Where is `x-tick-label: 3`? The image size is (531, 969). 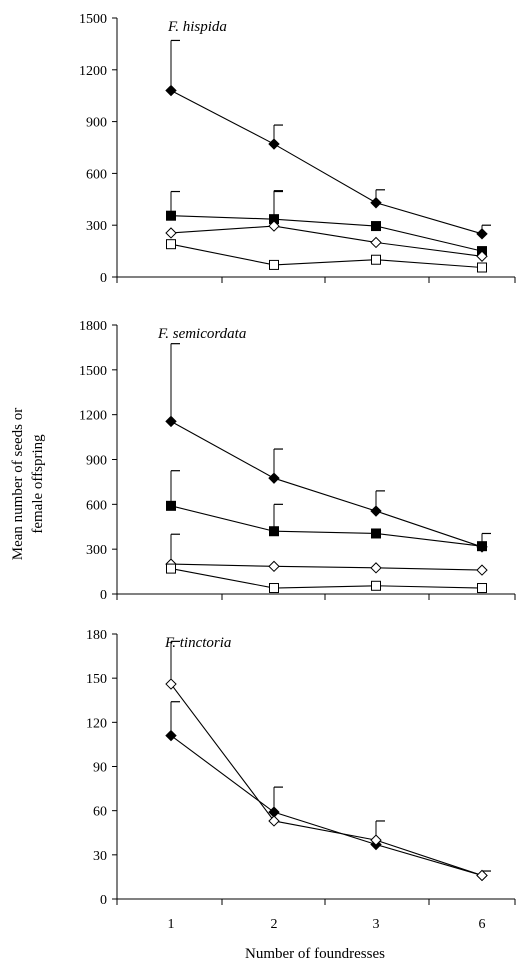
x-tick-label: 3 is located at coordinates (376, 924).